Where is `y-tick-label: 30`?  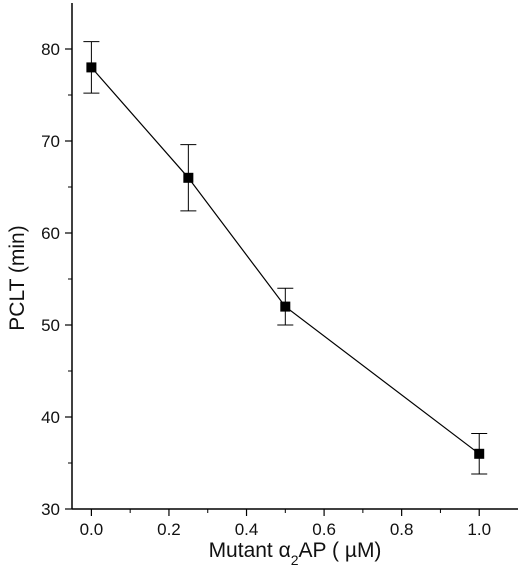 y-tick-label: 30 is located at coordinates (50, 509).